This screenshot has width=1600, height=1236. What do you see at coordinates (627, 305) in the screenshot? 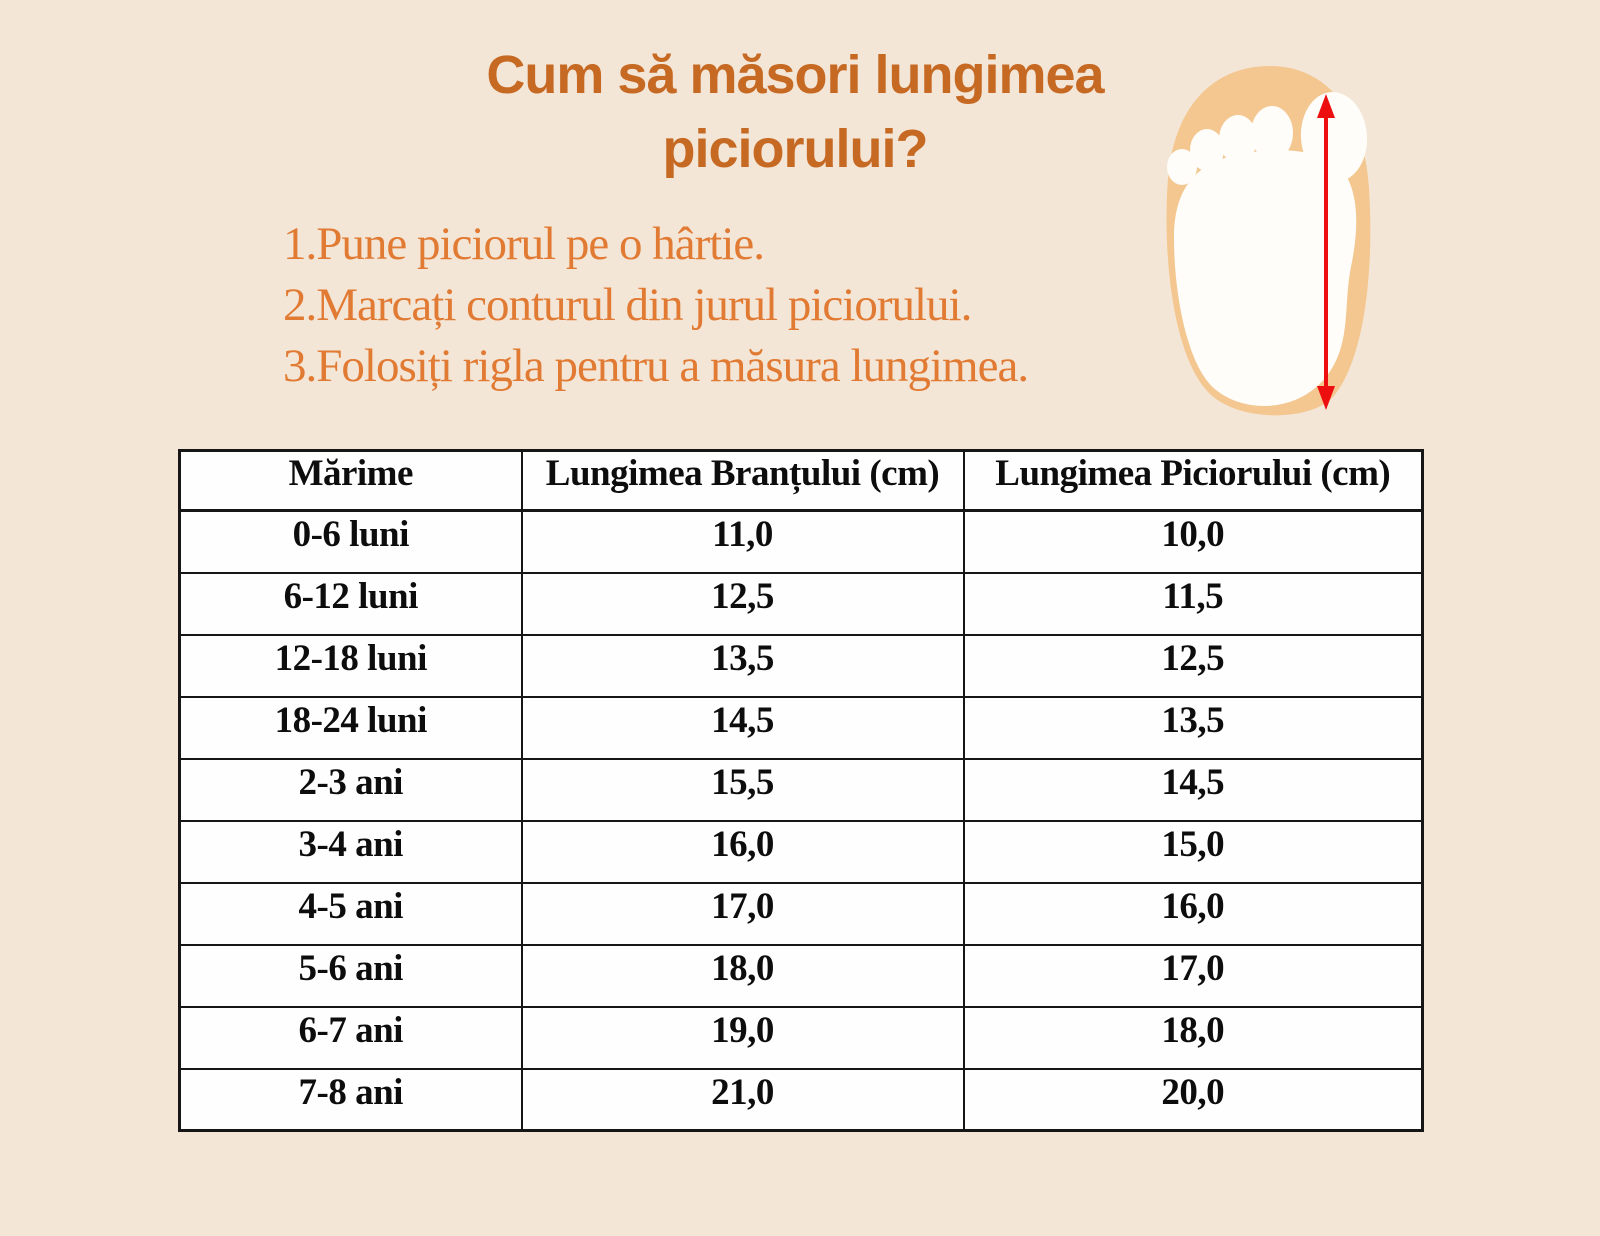
I see `instruction-step-2: 2.Marcați conturul din jurul piciorului.` at bounding box center [627, 305].